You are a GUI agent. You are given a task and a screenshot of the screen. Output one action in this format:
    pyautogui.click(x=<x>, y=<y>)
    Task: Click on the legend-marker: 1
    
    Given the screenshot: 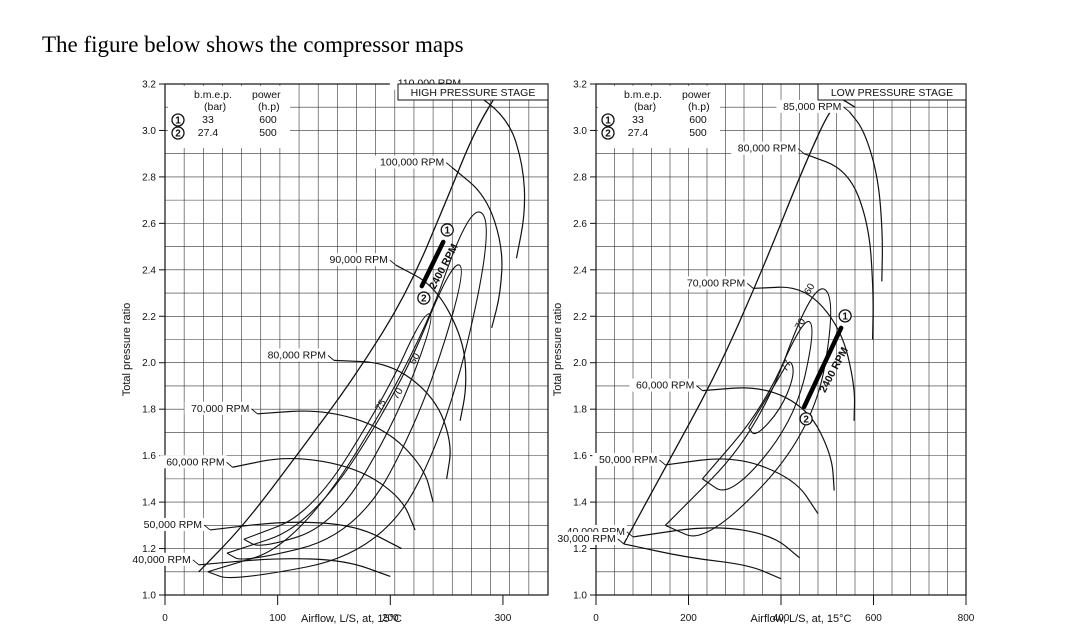 What is the action you would take?
    pyautogui.click(x=178, y=120)
    